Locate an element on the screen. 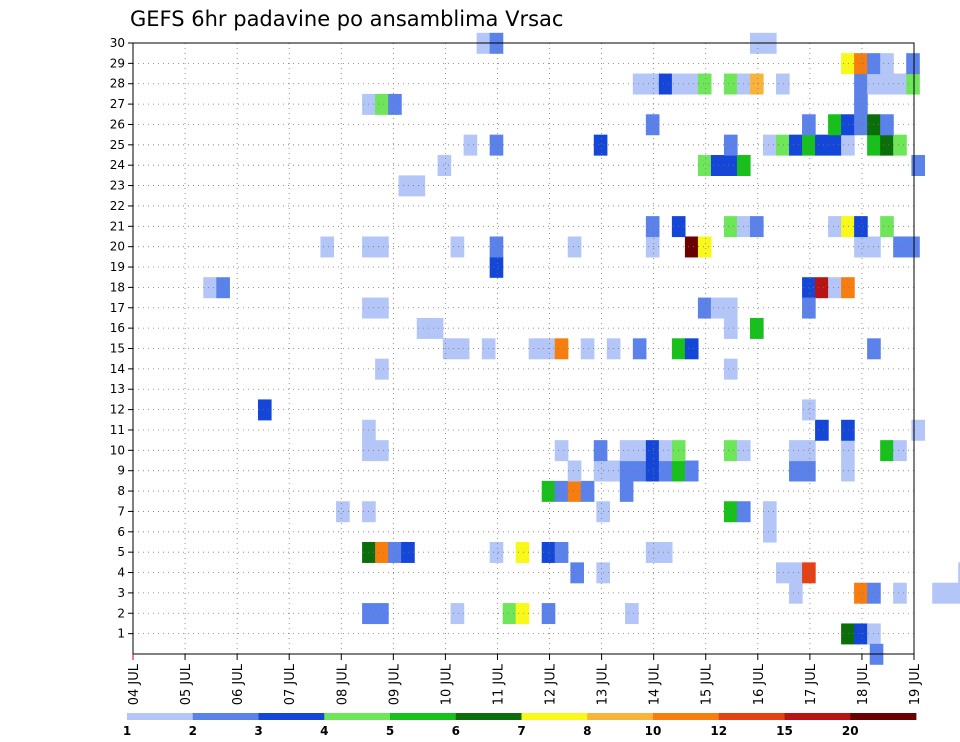 Image resolution: width=960 pixels, height=742 pixels. x-tick-label: 09 JUL is located at coordinates (394, 684).